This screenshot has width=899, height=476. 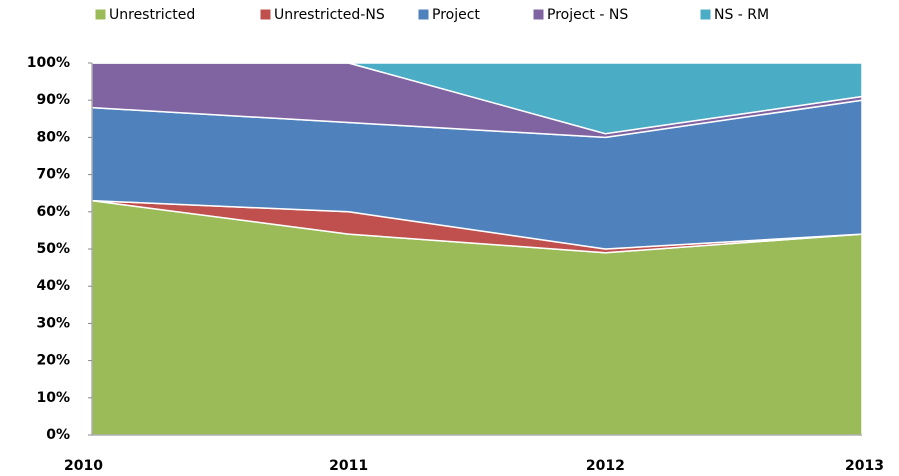 I want to click on y-tick-label: 100%, so click(x=48, y=63).